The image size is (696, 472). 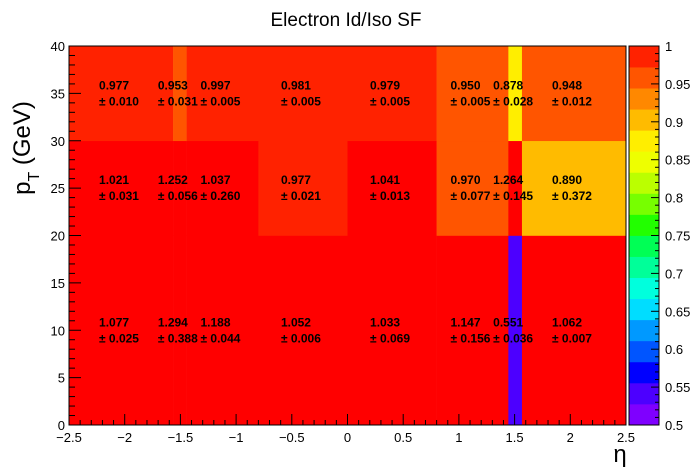 What do you see at coordinates (458, 437) in the screenshot?
I see `x-tick-label: 1` at bounding box center [458, 437].